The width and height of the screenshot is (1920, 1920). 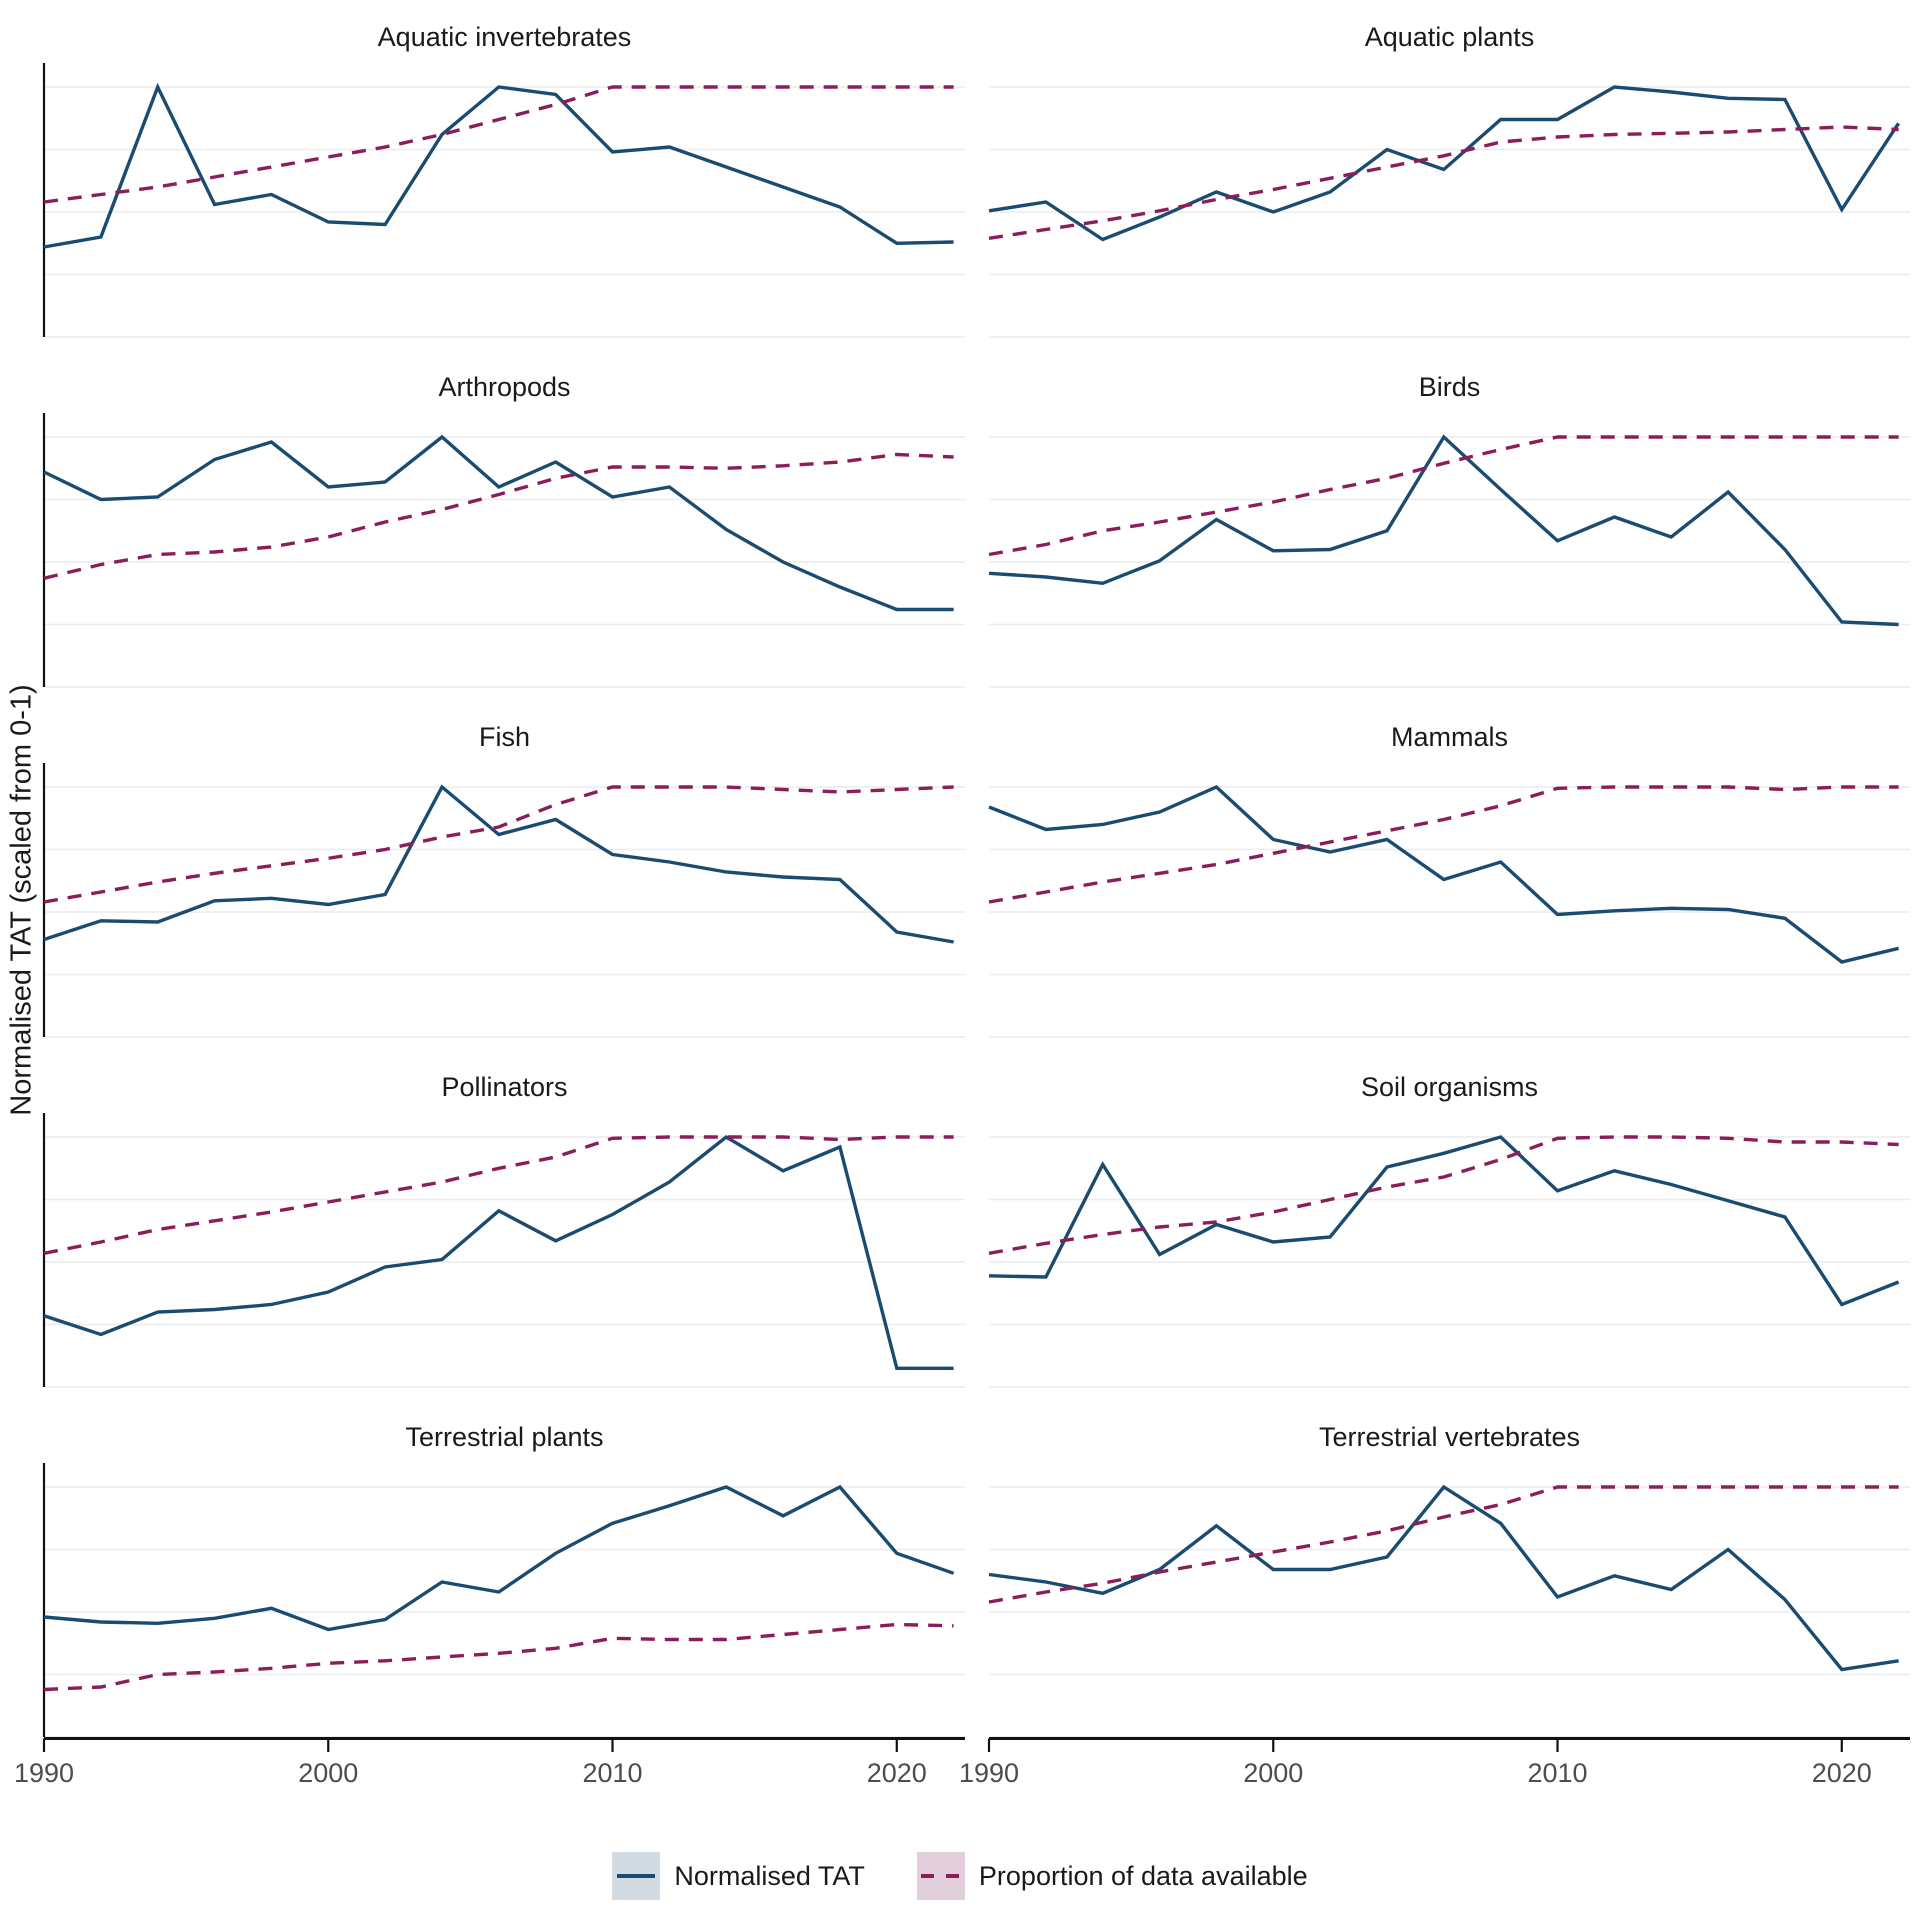 I want to click on panel-title-aquatic-invertebrates: Aquatic invertebrates, so click(x=504, y=37).